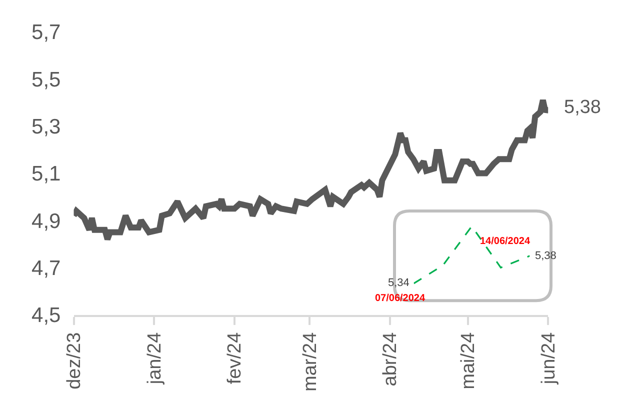 This screenshot has height=406, width=619. I want to click on y-tick-label: 4,7, so click(46, 268).